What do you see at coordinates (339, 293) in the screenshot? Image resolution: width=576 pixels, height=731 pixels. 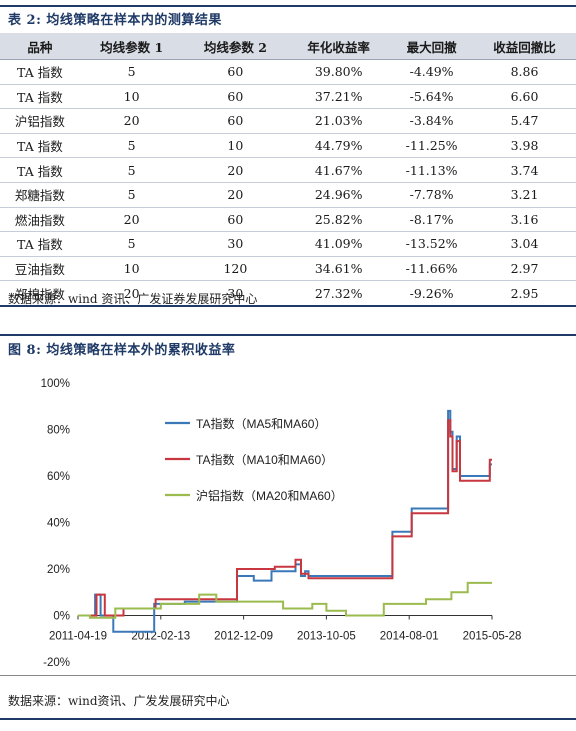 I see `table-cell: 27.32%` at bounding box center [339, 293].